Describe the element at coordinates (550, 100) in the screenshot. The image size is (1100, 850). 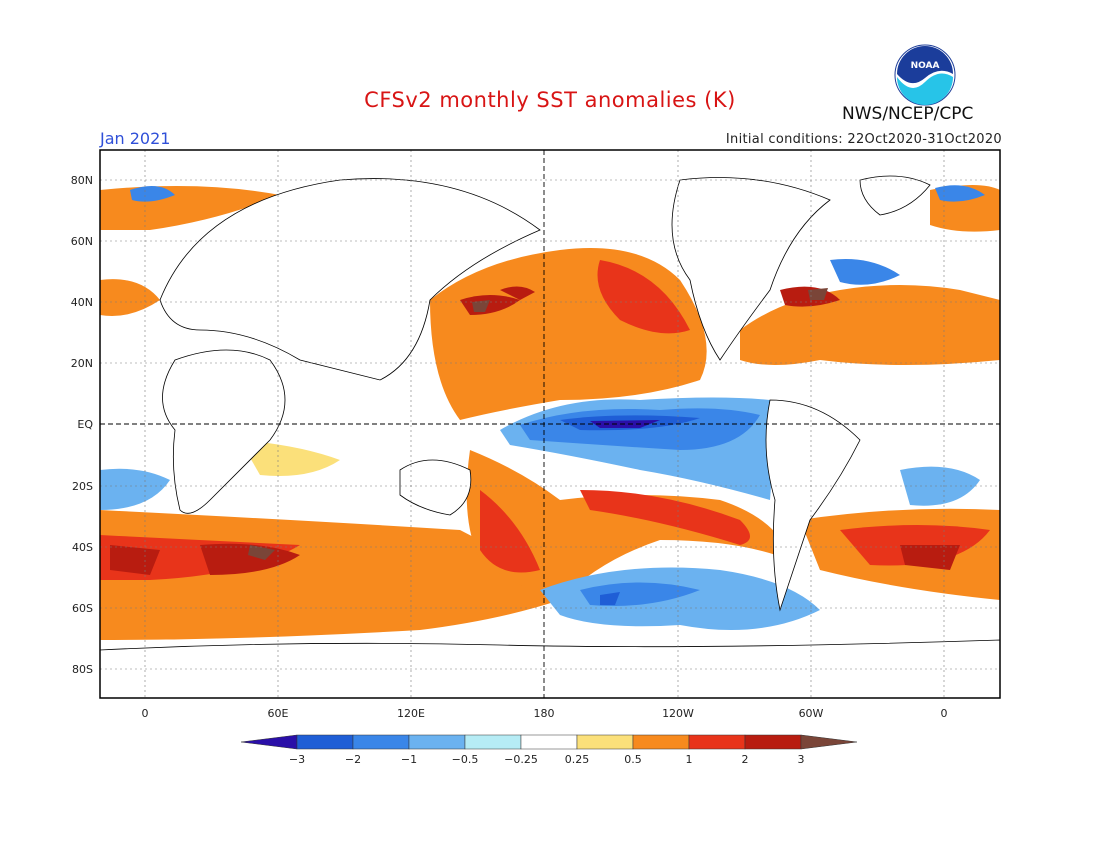
I see `map-title: CFSv2 monthly SST anomalies (K)` at that location.